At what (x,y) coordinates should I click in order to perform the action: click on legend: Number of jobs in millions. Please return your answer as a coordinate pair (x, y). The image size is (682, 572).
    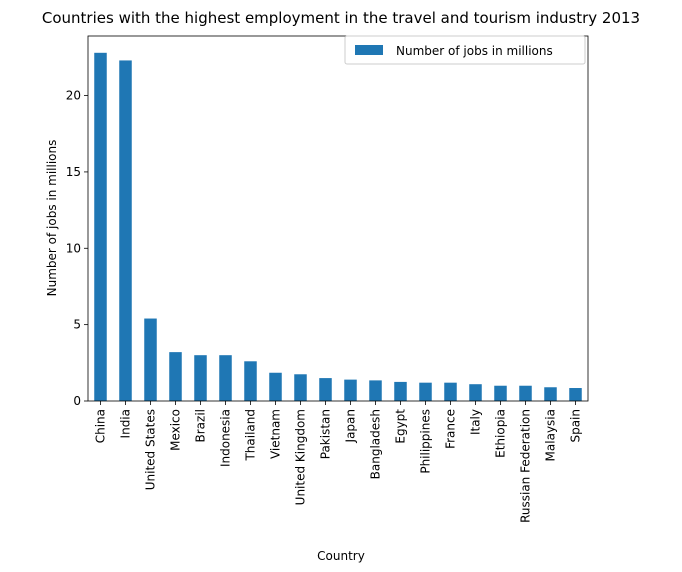
    Looking at the image, I should click on (465, 50).